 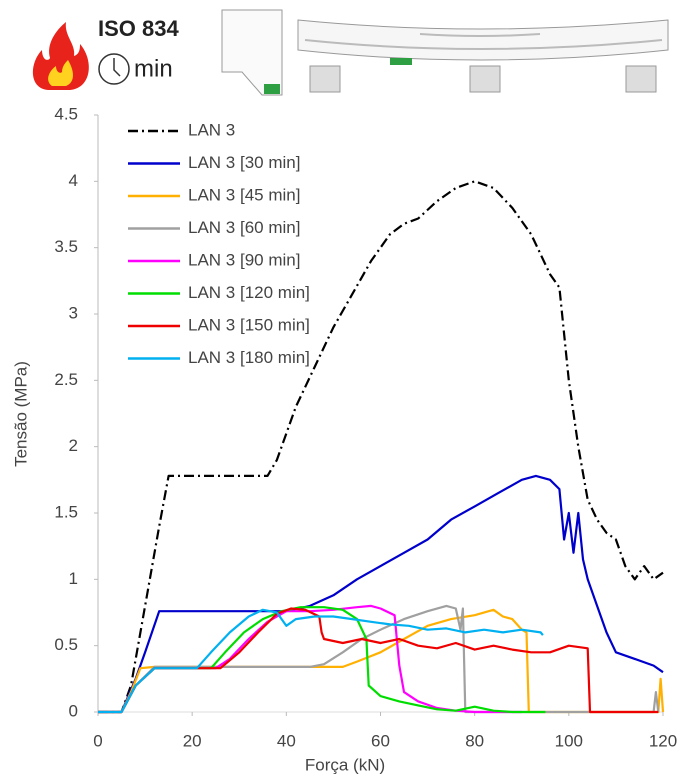 I want to click on clock-icon, so click(x=114, y=69).